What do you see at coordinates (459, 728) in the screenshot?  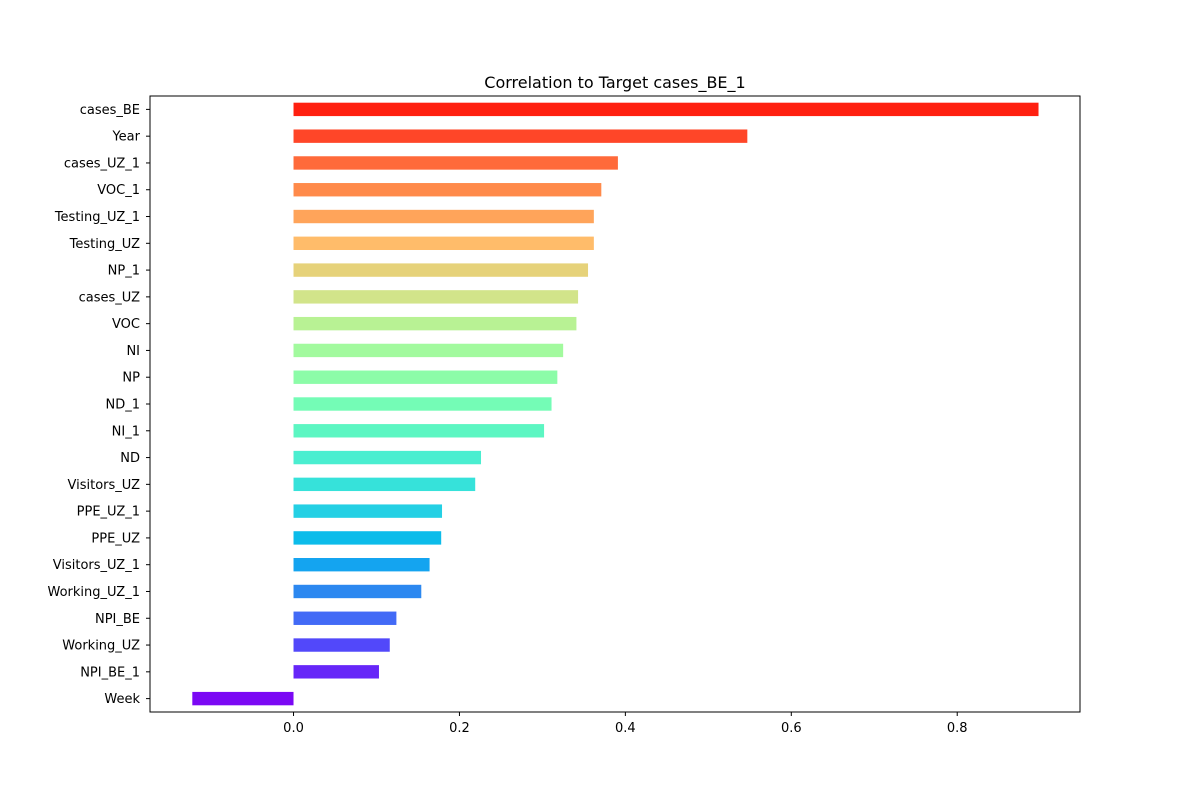 I see `x-tick-label: 0.2` at bounding box center [459, 728].